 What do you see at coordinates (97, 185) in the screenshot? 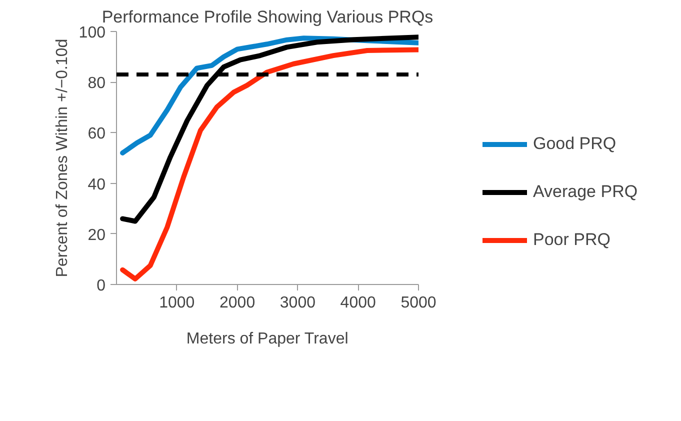
I see `y-tick-label: 40` at bounding box center [97, 185].